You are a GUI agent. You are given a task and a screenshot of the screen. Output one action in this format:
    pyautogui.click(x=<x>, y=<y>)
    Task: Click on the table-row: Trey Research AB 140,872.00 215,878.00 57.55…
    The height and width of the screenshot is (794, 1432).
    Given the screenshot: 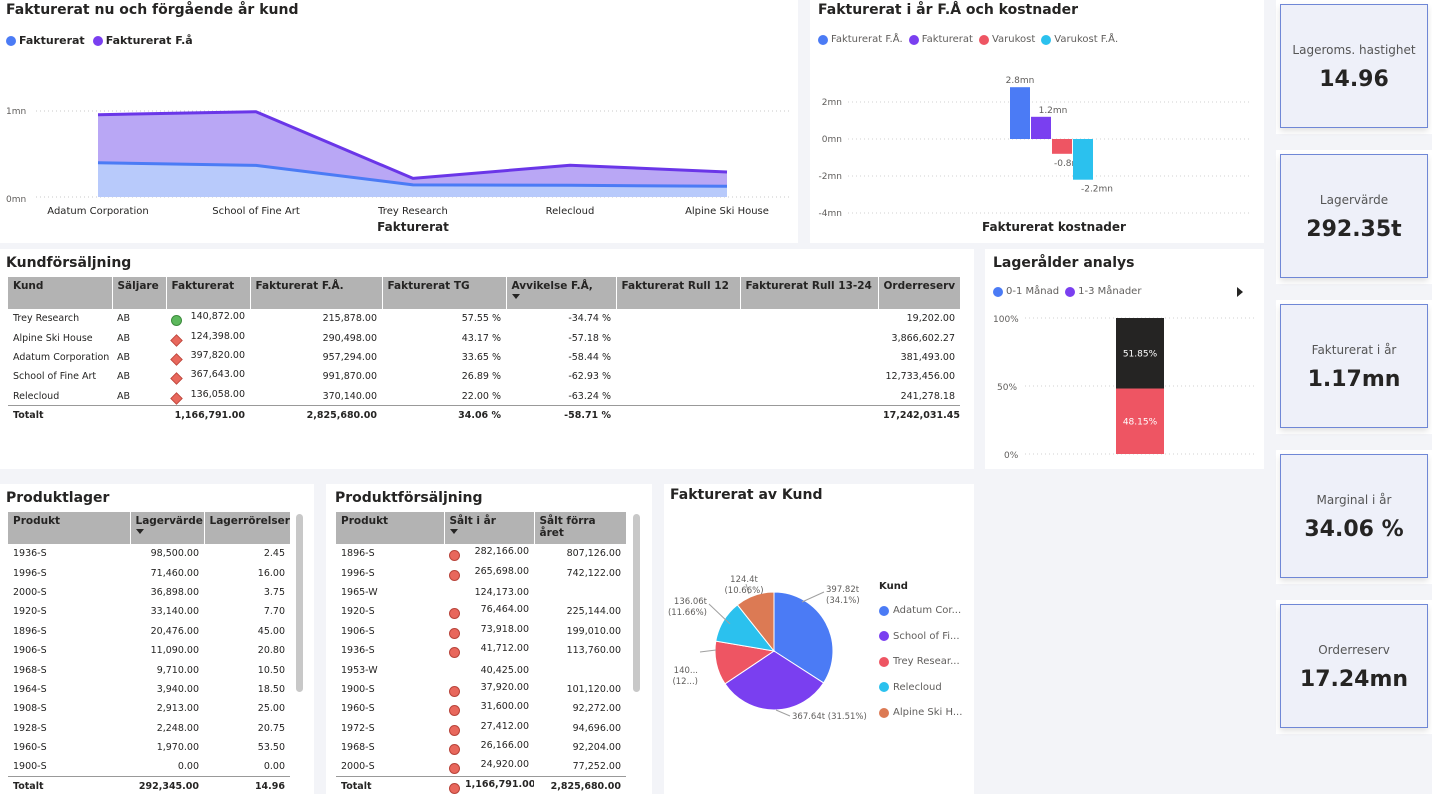 What is the action you would take?
    pyautogui.click(x=484, y=318)
    